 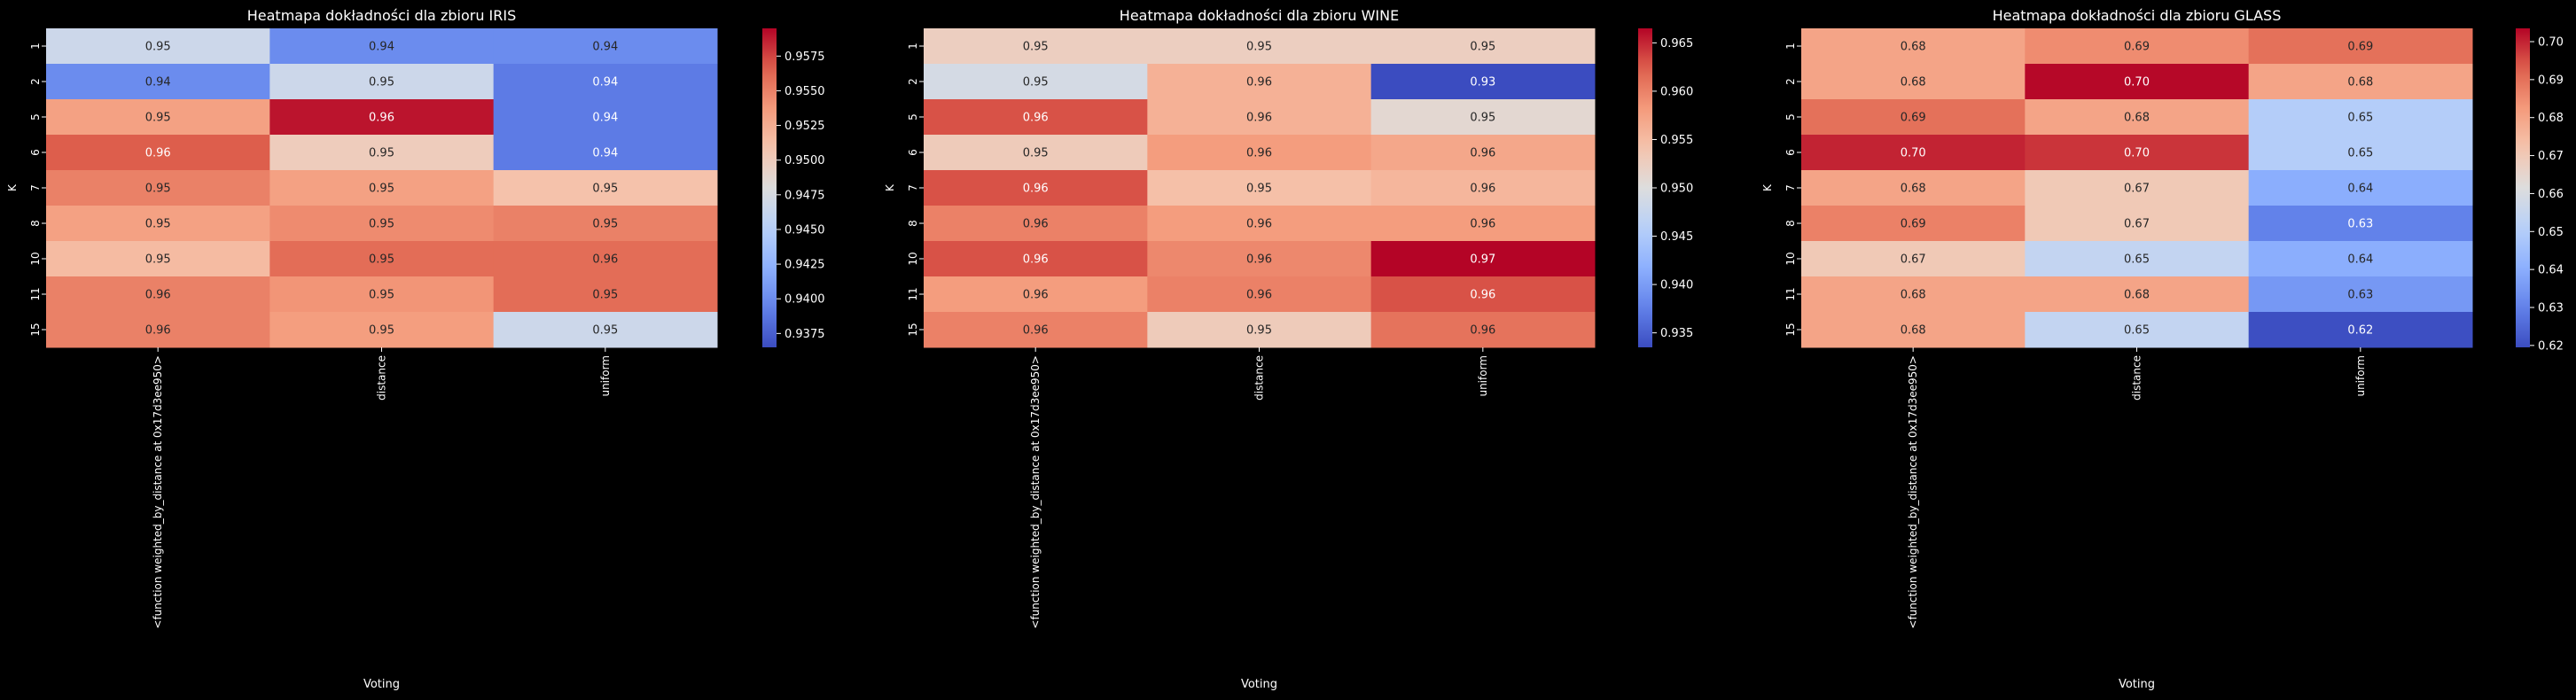 I want to click on colorbar-tick-label: 0.64, so click(x=2551, y=270).